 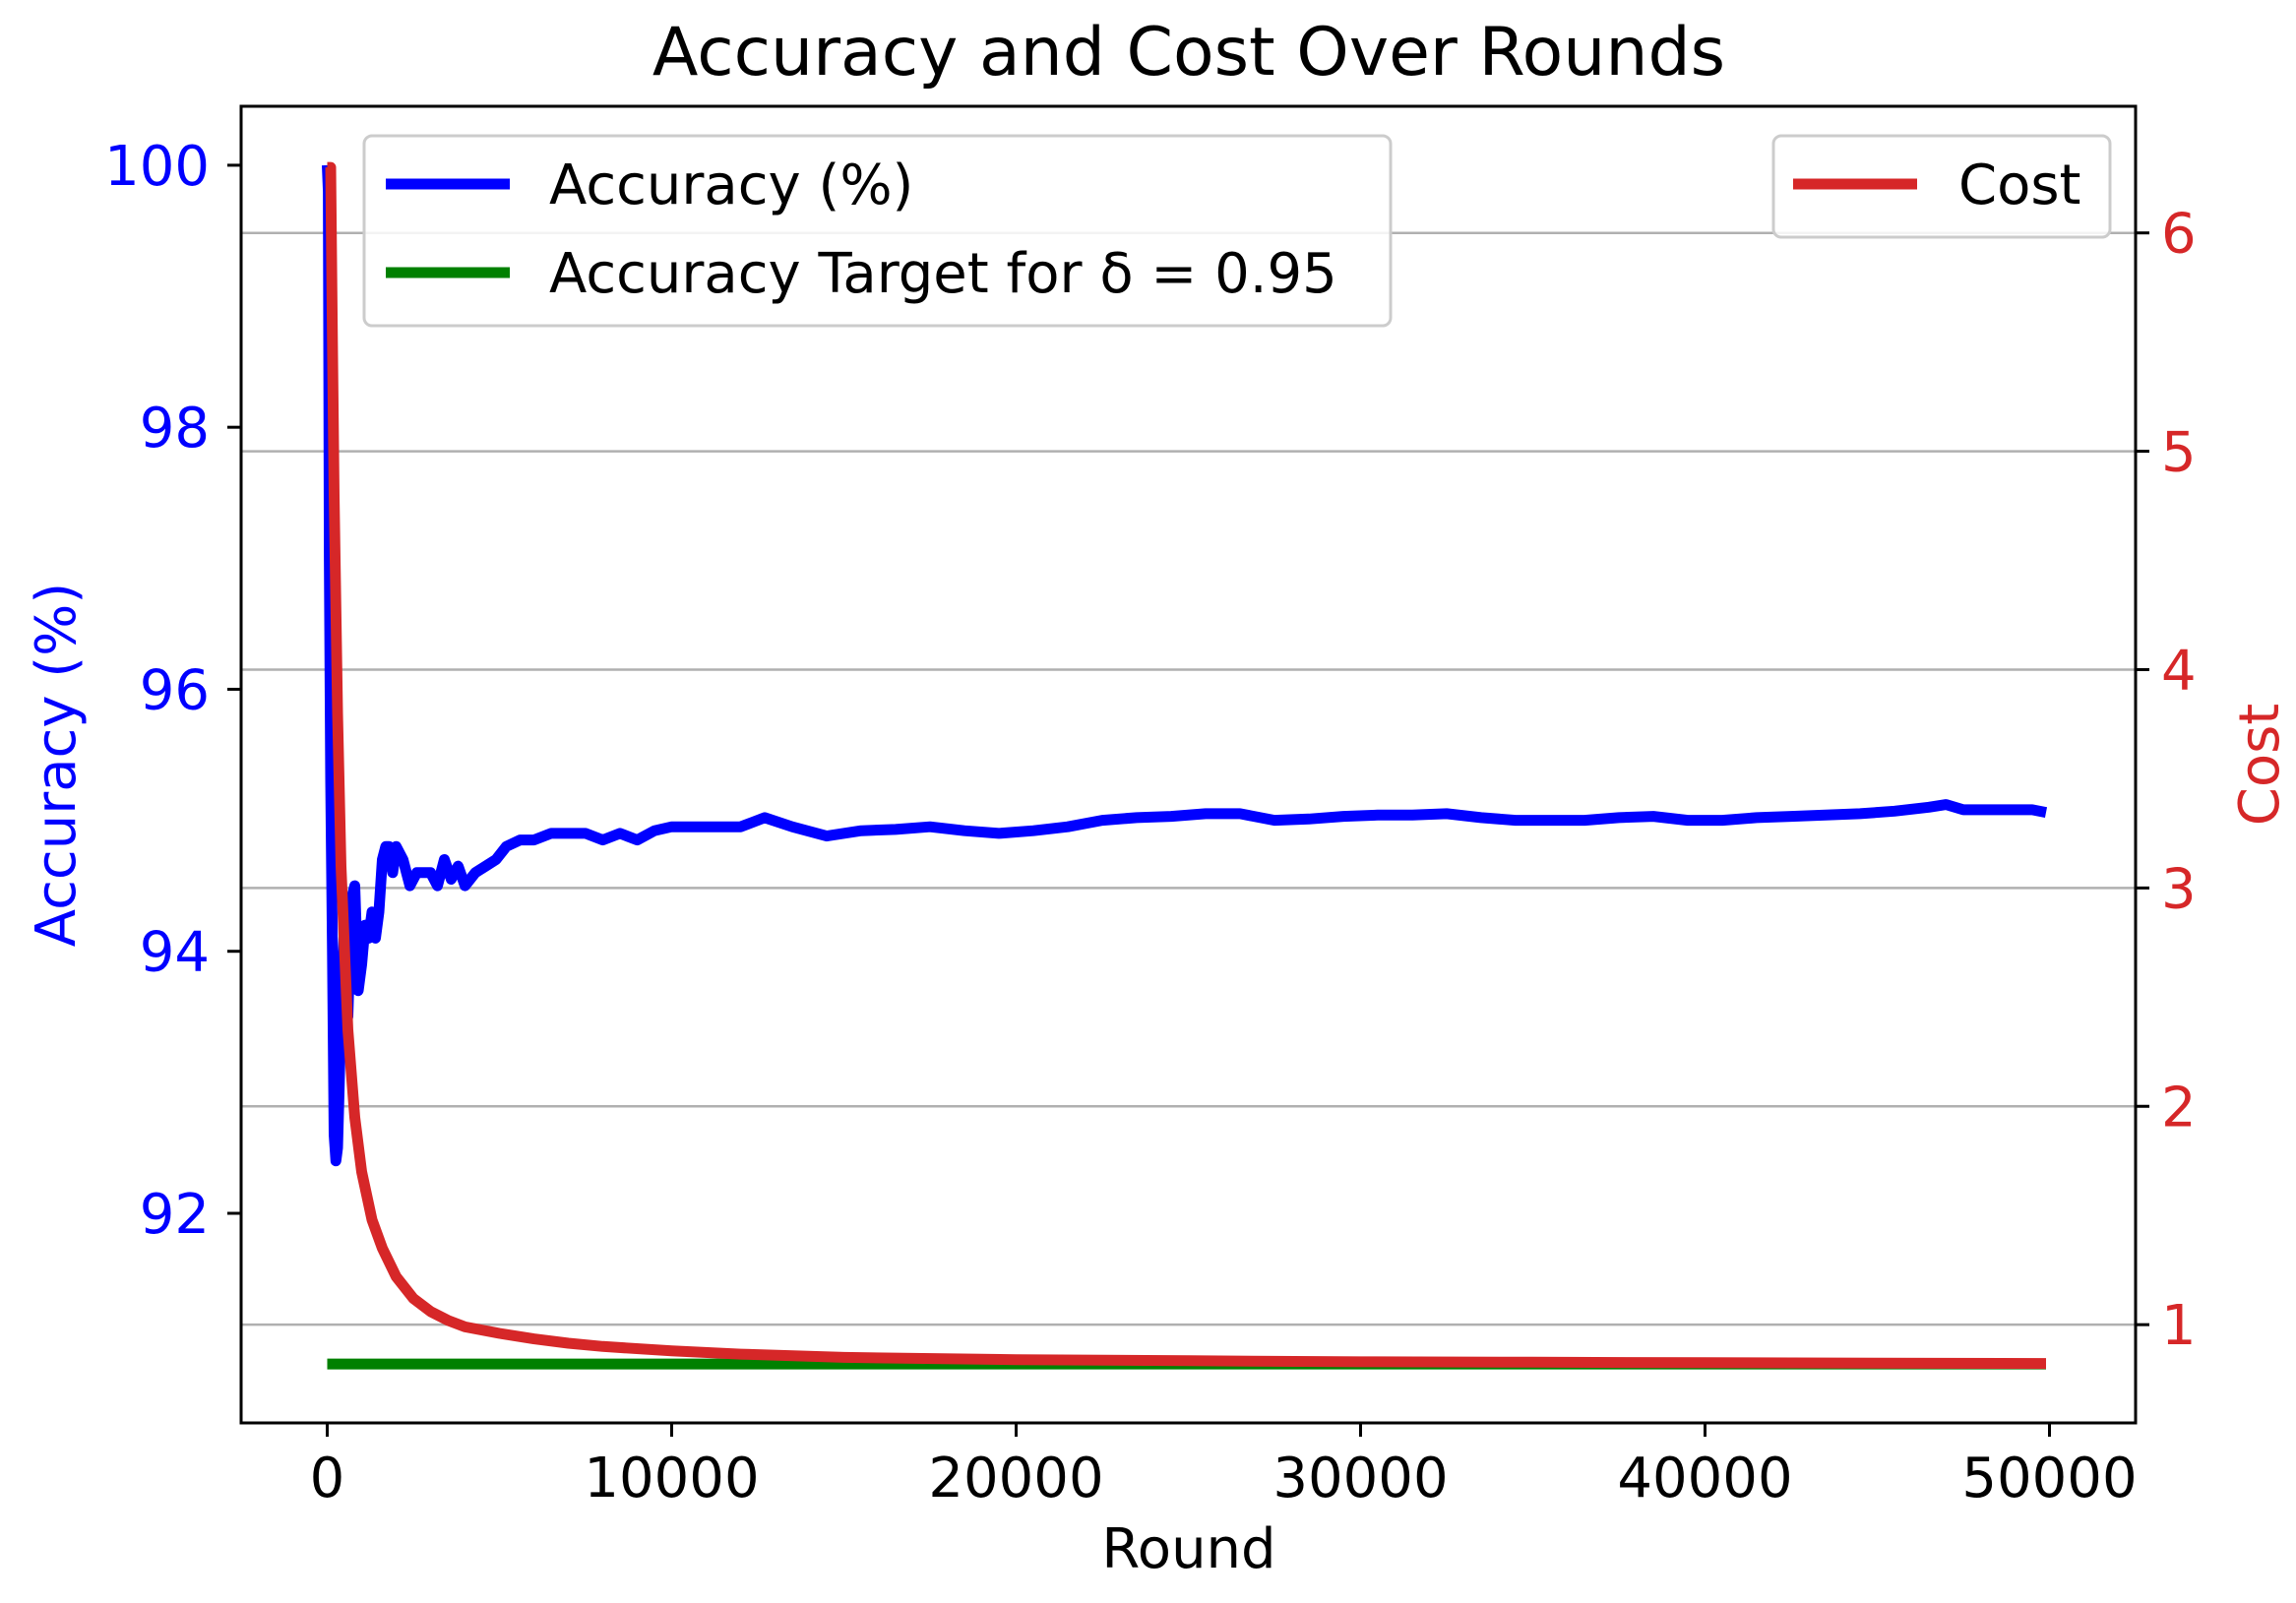 What do you see at coordinates (2179, 453) in the screenshot?
I see `right-tick-label: 5` at bounding box center [2179, 453].